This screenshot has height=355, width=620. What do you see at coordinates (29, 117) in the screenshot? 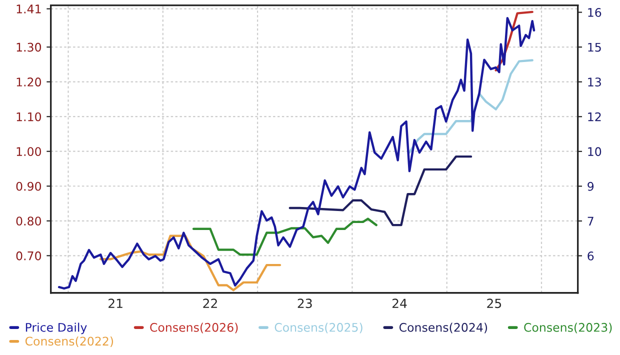
I see `y-tick-label: 1.10` at bounding box center [29, 117].